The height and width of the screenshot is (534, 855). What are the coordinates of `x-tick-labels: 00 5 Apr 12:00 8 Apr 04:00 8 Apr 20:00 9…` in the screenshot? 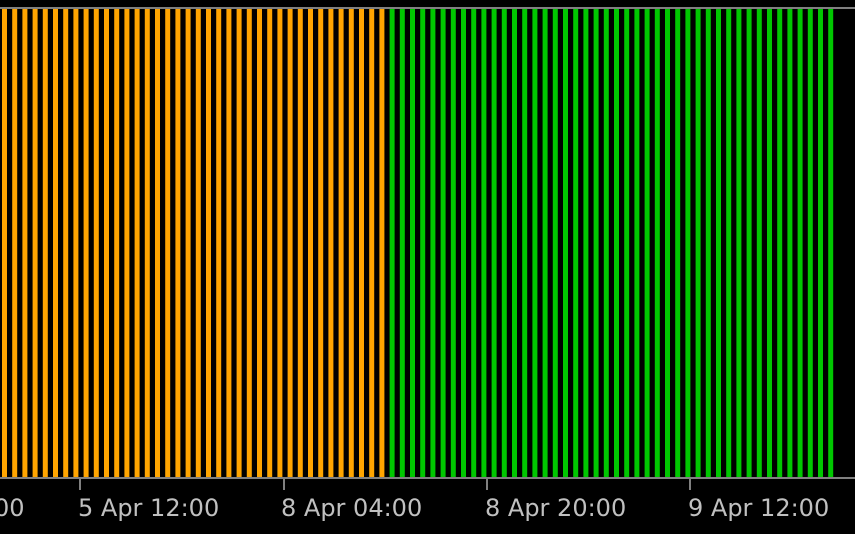 It's located at (414, 508).